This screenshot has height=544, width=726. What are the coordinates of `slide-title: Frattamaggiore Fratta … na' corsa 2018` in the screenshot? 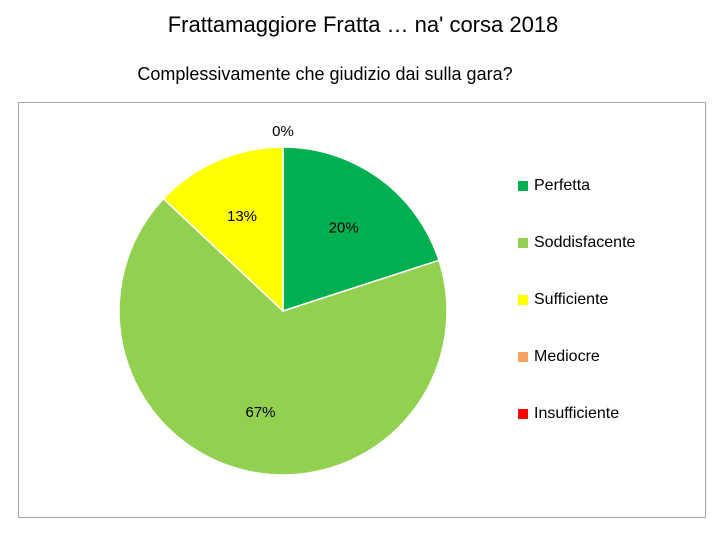 It's located at (363, 24).